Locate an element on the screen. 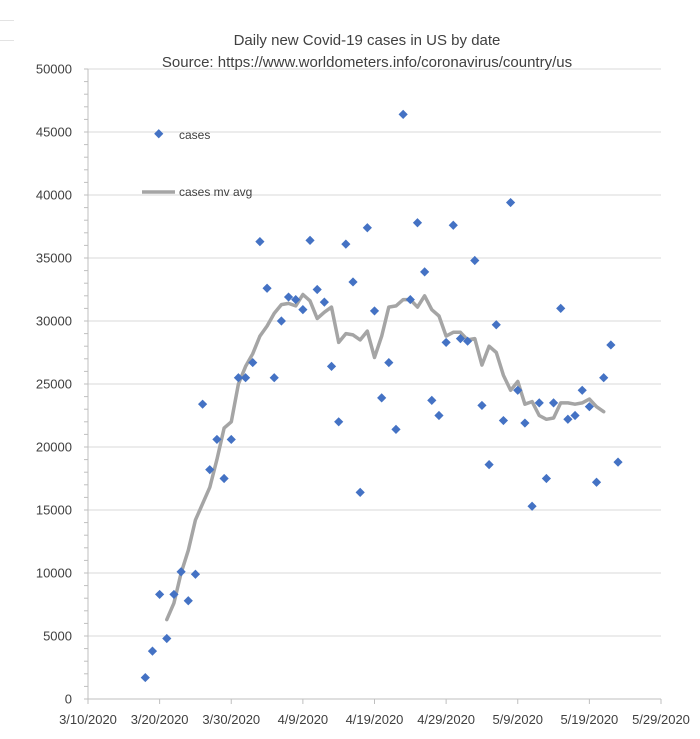  y-tick-label: 25000 is located at coordinates (54, 384).